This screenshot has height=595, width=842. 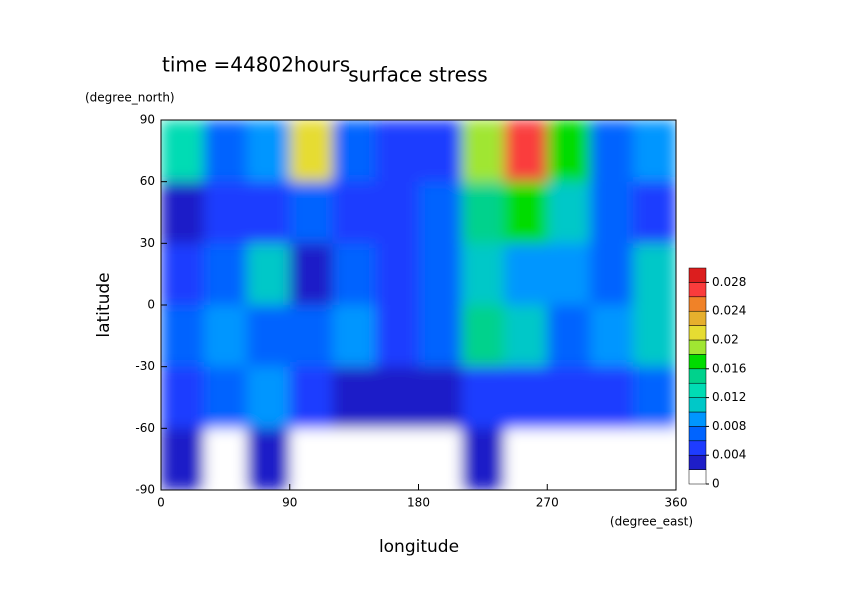 I want to click on y-tick-label: 90, so click(x=147, y=120).